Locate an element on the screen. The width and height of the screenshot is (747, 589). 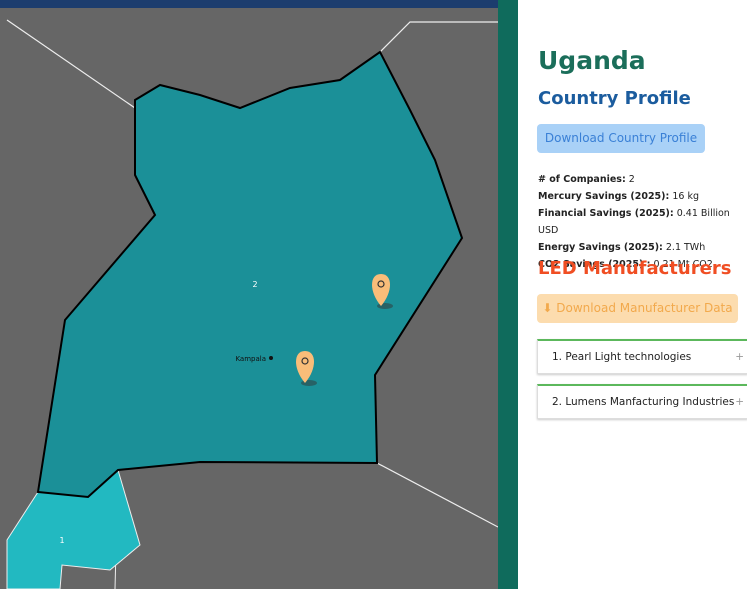
item-title: 1. Pearl Light technologies is located at coordinates (622, 357).